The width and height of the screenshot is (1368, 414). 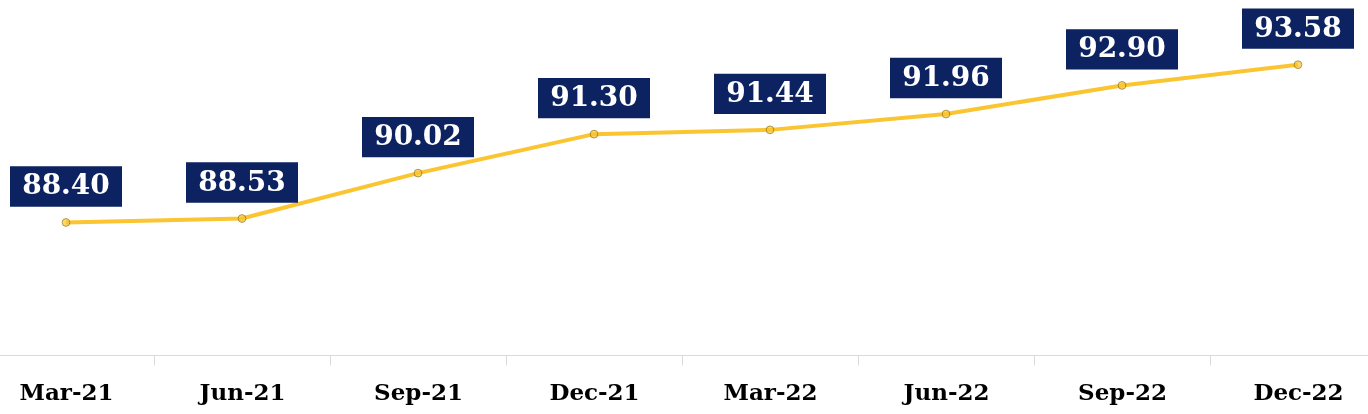 I want to click on data-label: 90.02, so click(x=418, y=136).